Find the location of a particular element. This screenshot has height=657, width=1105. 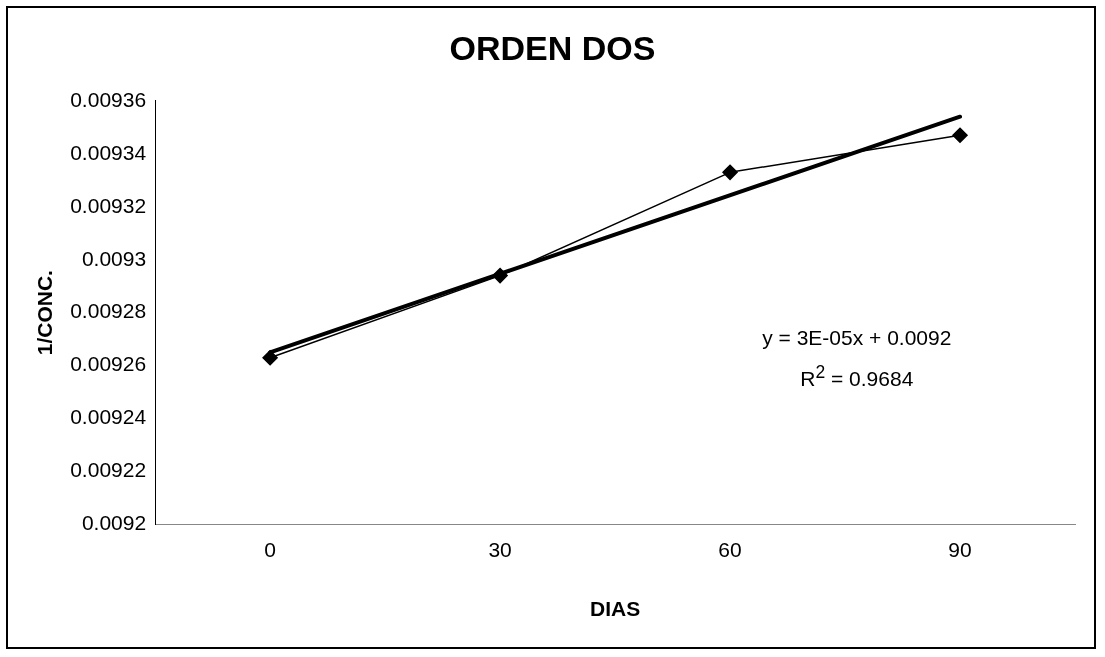

y-tick-label: 0.0093 is located at coordinates (114, 258).